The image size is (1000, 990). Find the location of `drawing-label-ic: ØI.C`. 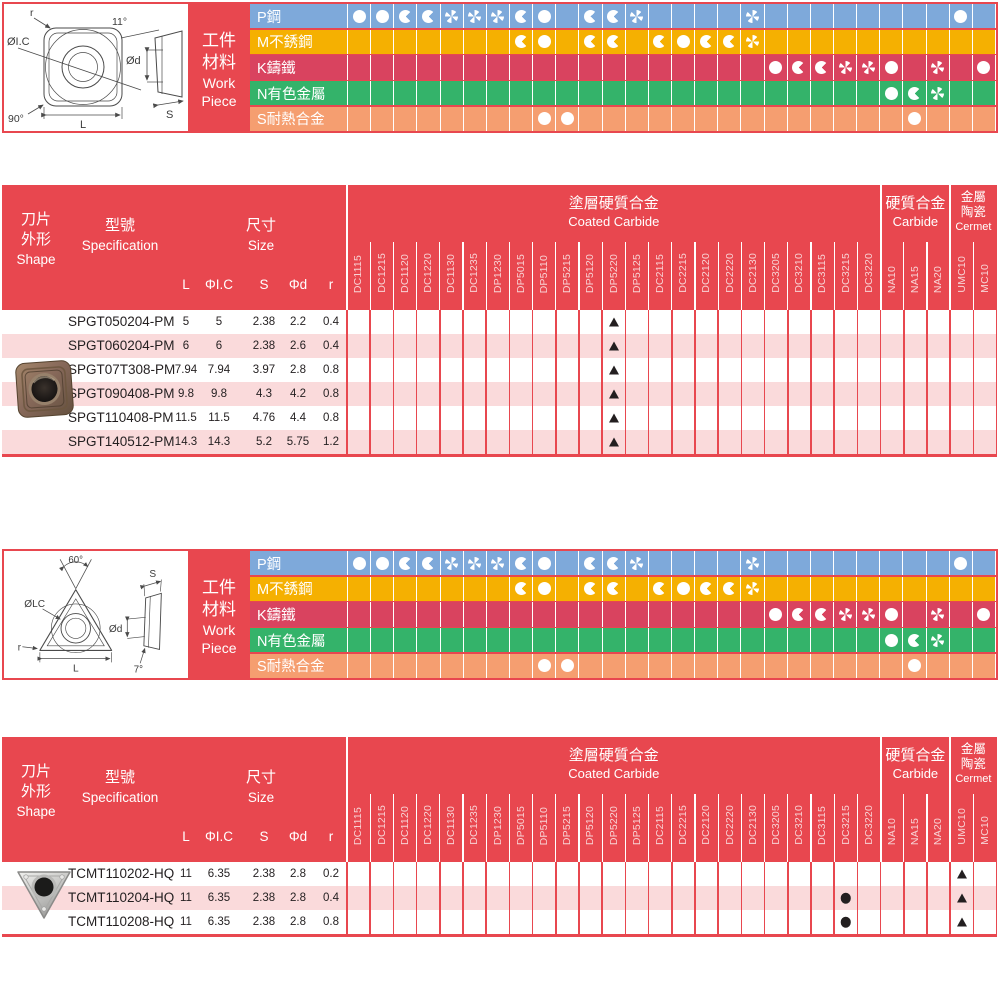

drawing-label-ic: ØI.C is located at coordinates (18, 42).